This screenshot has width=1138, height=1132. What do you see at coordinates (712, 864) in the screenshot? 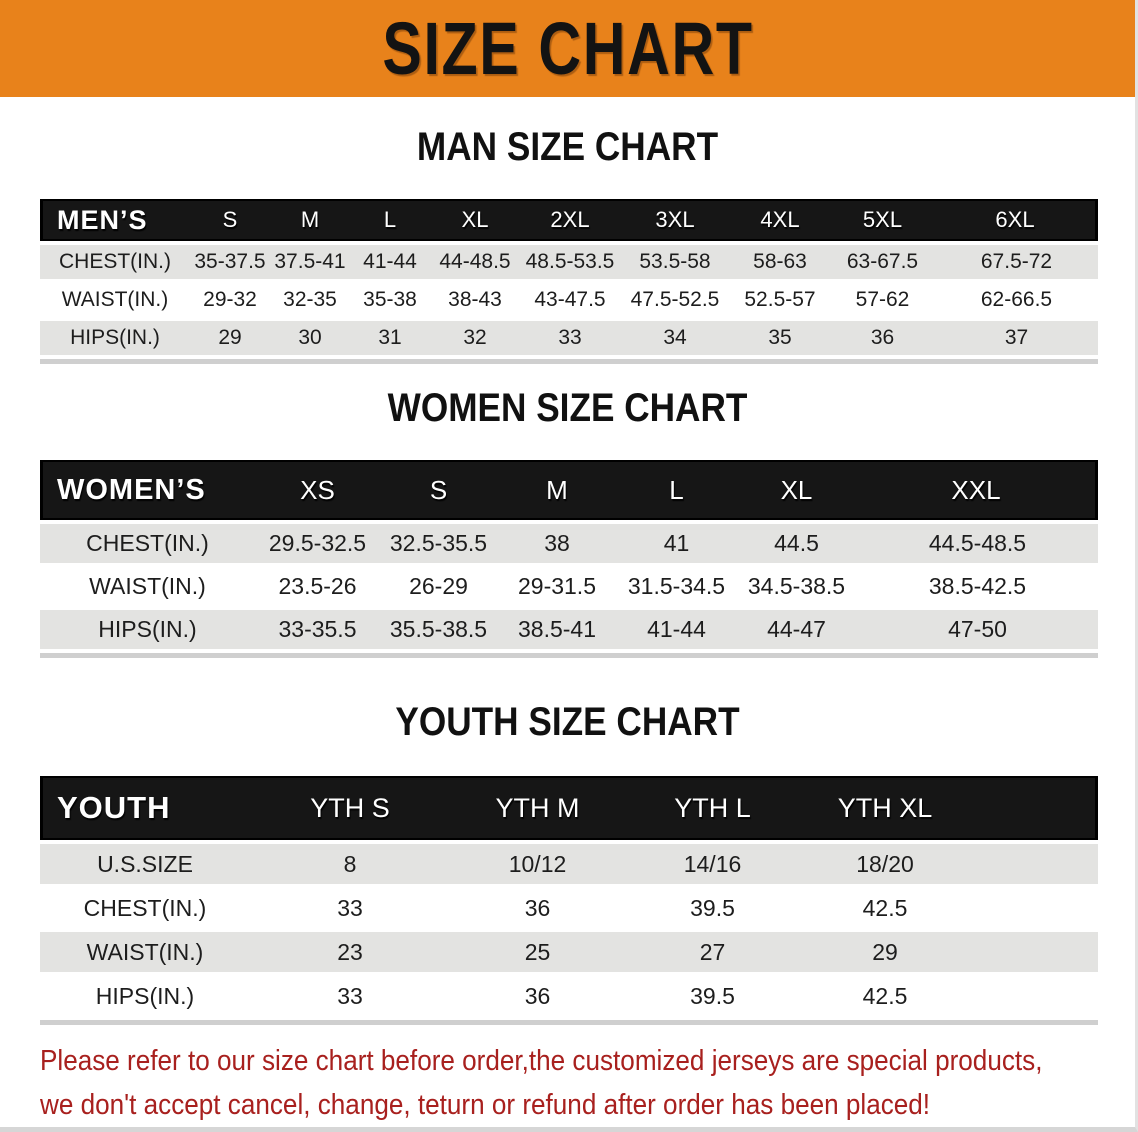
I see `measurement-cell: 14/16` at bounding box center [712, 864].